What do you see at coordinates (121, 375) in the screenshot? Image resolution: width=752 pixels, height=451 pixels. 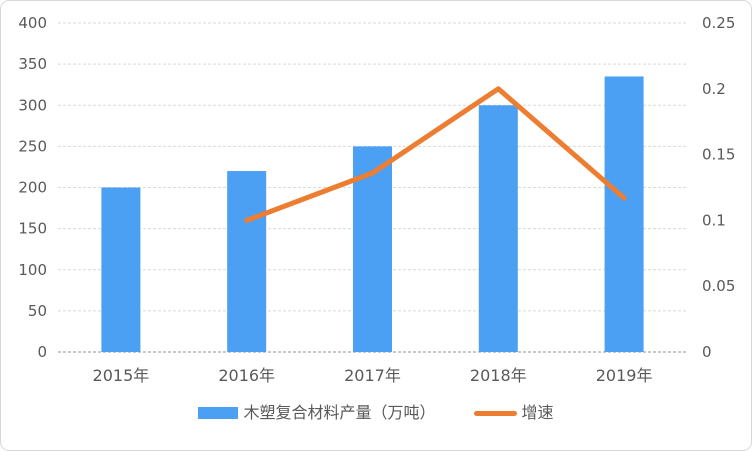 I see `x-axis-label-0: 2015年` at bounding box center [121, 375].